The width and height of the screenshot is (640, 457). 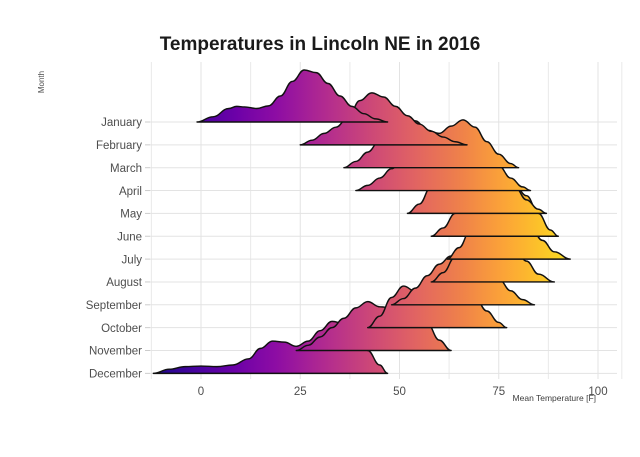 What do you see at coordinates (119, 146) in the screenshot?
I see `y-tick-february: February` at bounding box center [119, 146].